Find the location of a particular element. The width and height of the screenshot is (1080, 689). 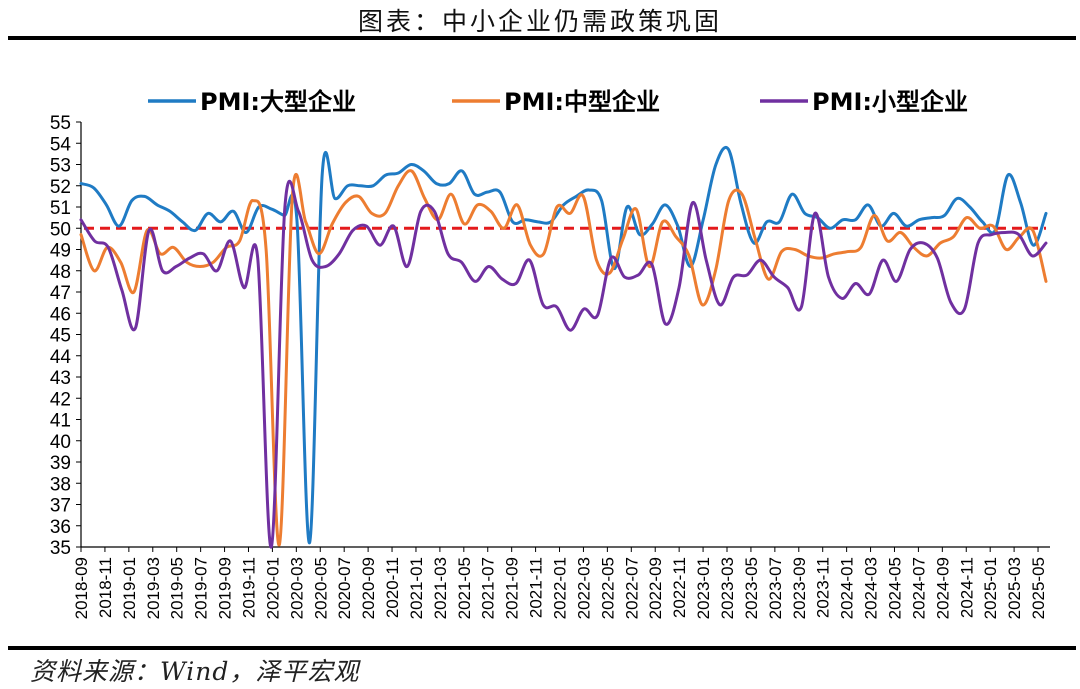

x-tick-label: 2021-11 is located at coordinates (536, 587).